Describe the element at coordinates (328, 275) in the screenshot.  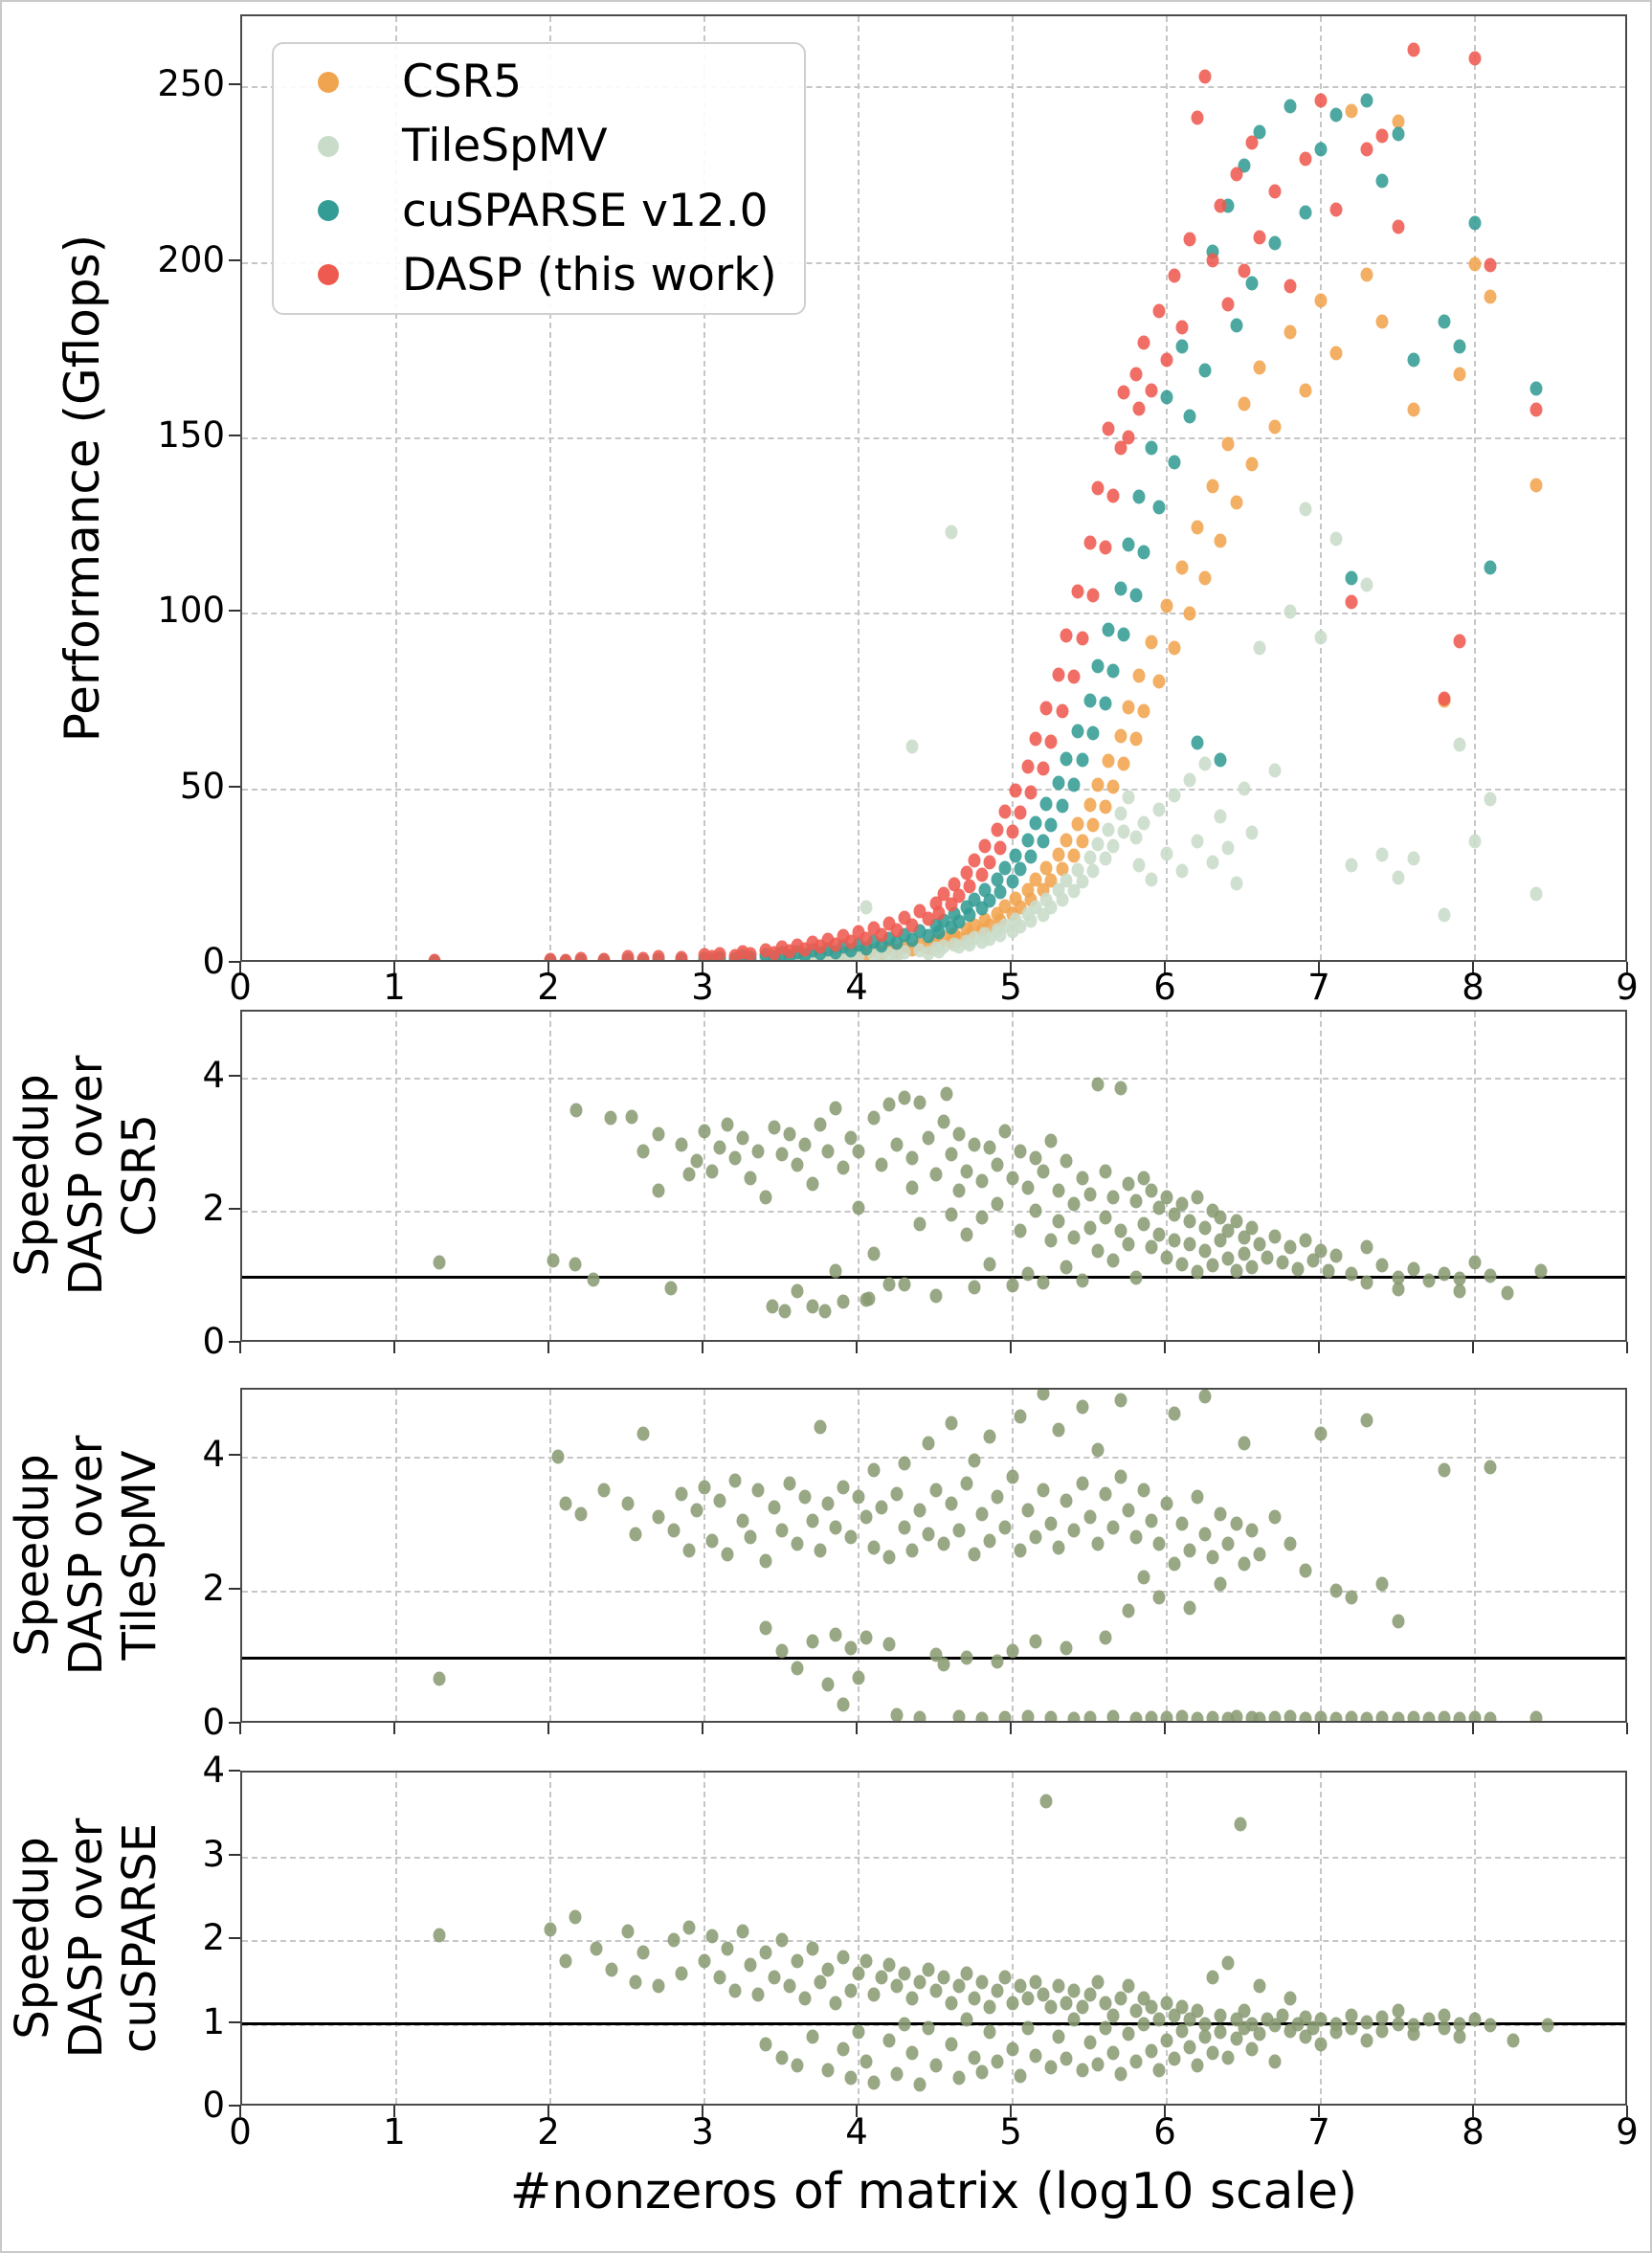
I see `legend-marker-dasp` at that location.